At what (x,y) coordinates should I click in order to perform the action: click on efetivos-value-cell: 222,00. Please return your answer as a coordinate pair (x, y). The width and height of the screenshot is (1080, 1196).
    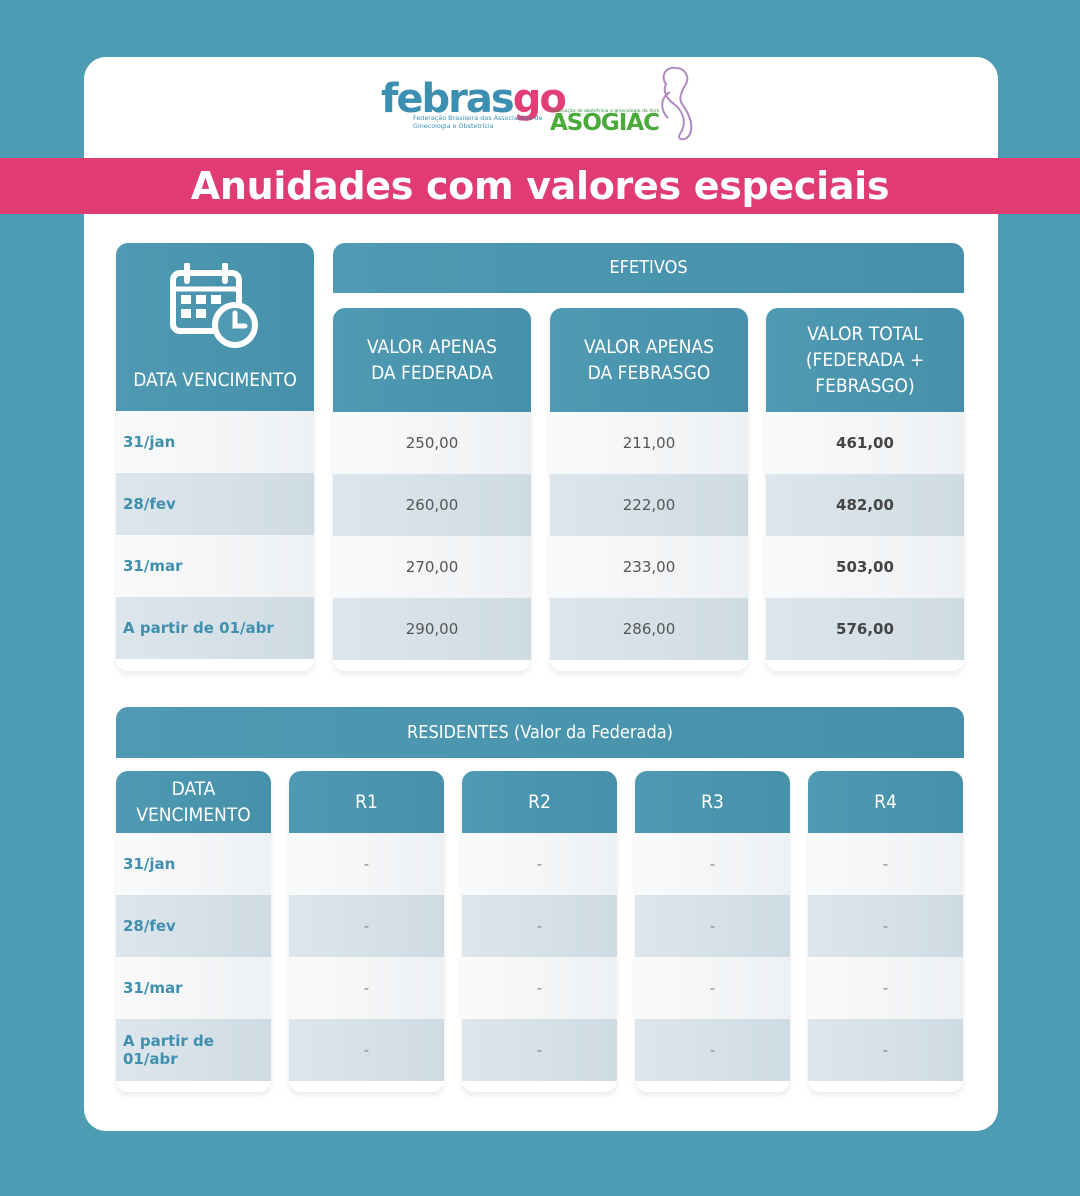
    Looking at the image, I should click on (649, 505).